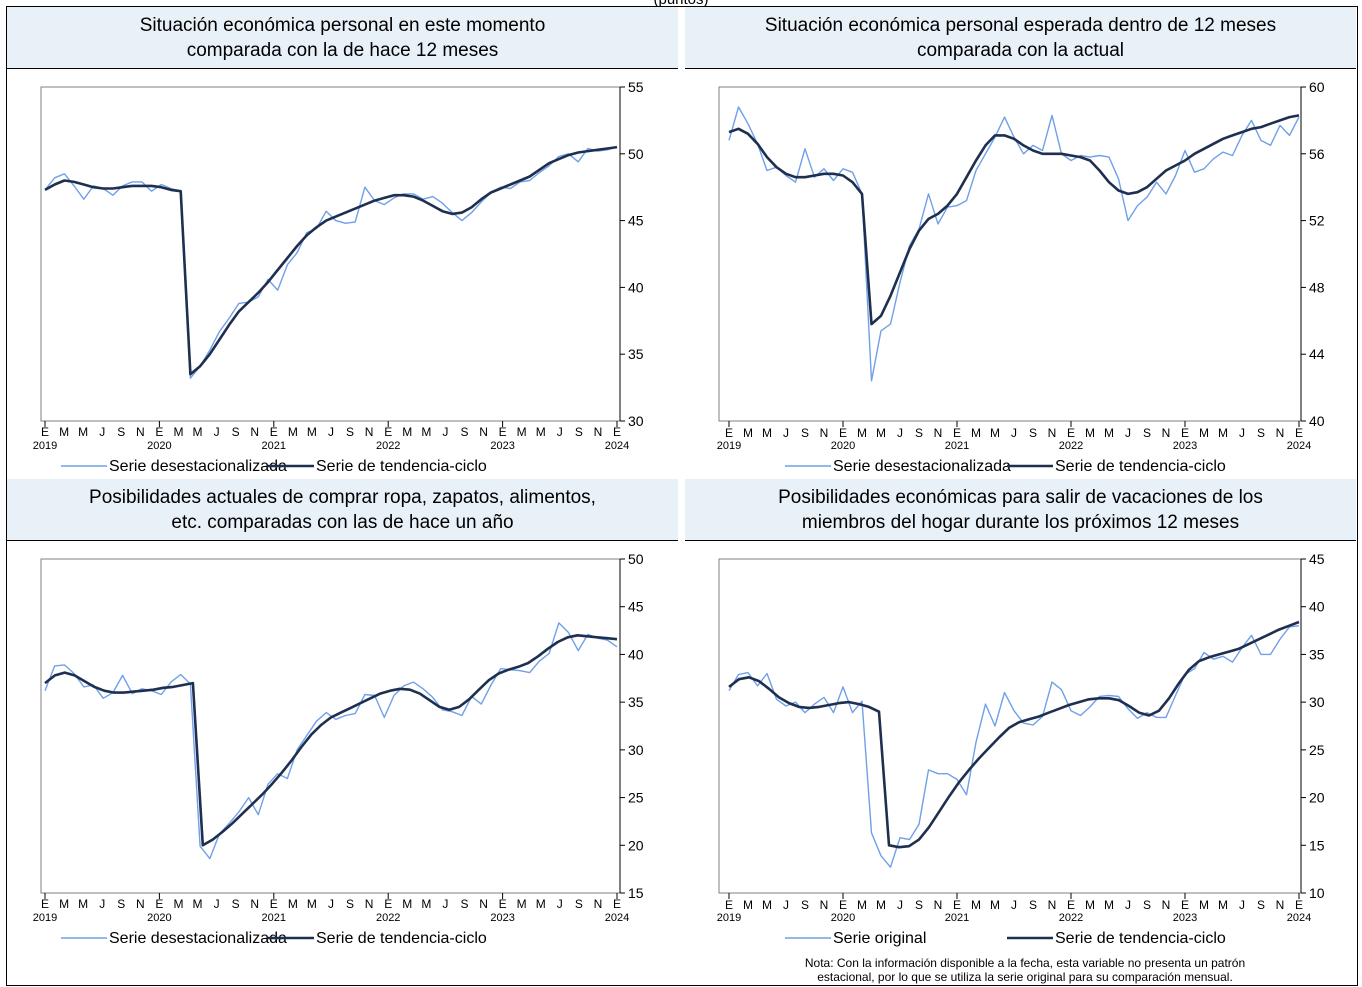  What do you see at coordinates (879, 938) in the screenshot?
I see `legend-label: Serie original` at bounding box center [879, 938].